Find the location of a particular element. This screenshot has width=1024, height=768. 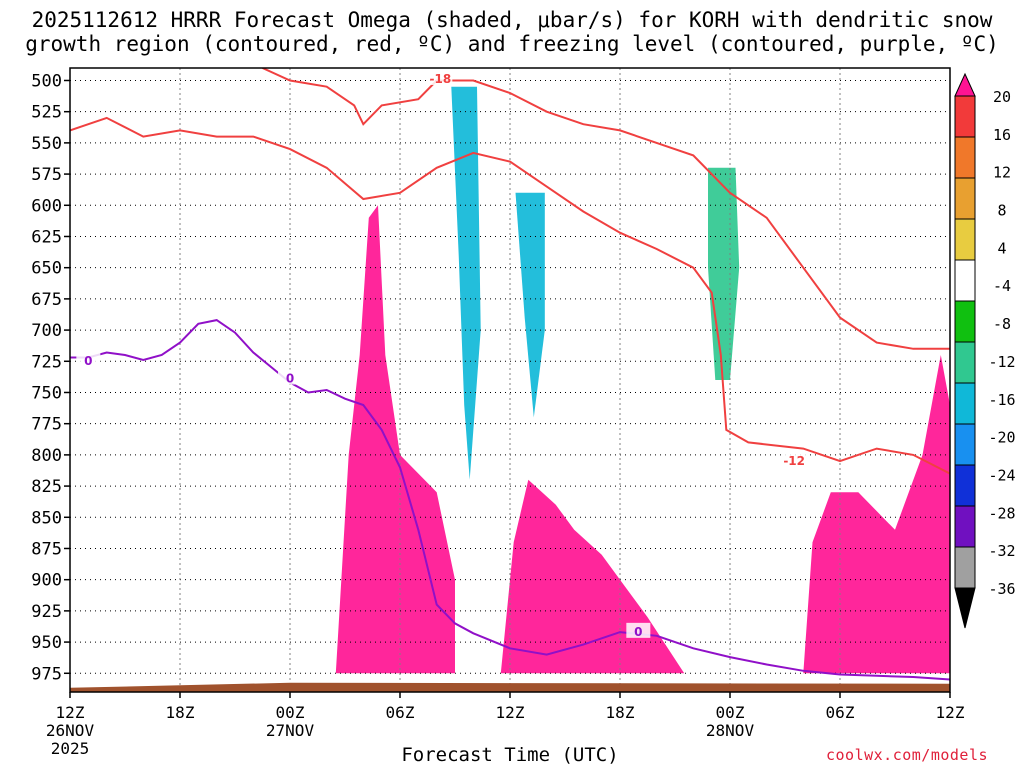

x-tick-date-12: 27NOV is located at coordinates (290, 730).